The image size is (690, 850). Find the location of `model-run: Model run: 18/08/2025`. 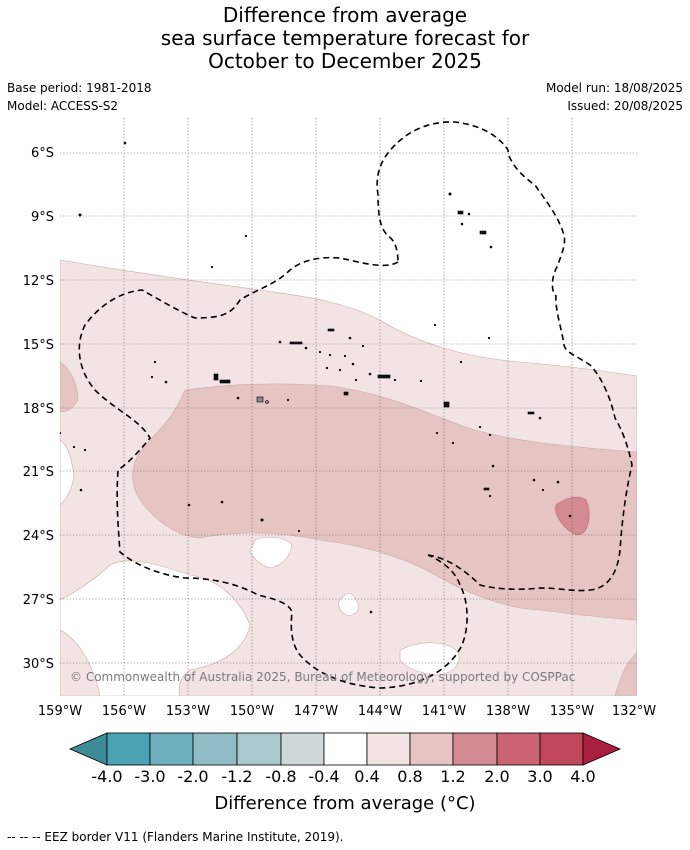

model-run: Model run: 18/08/2025 is located at coordinates (614, 88).